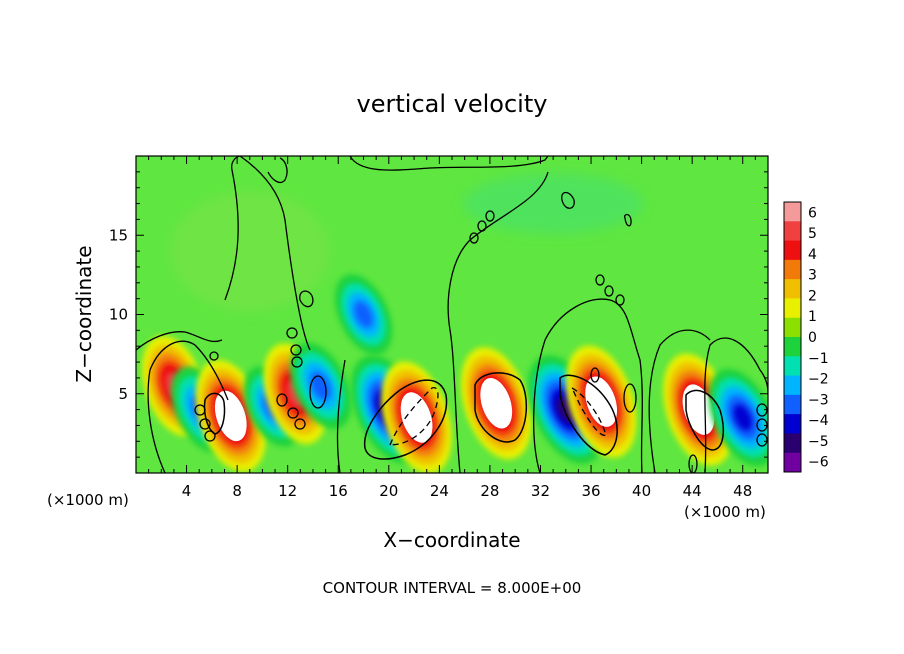 This screenshot has height=654, width=904. I want to click on x-tick-label: 4, so click(187, 491).